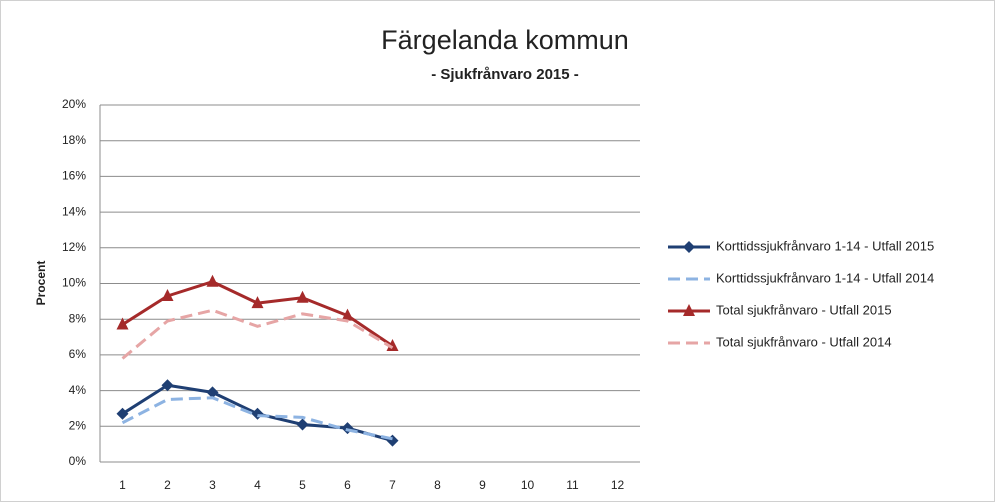 This screenshot has height=502, width=995. What do you see at coordinates (505, 74) in the screenshot?
I see `chart-subtitle: - Sjukfrånvaro 2015 -` at bounding box center [505, 74].